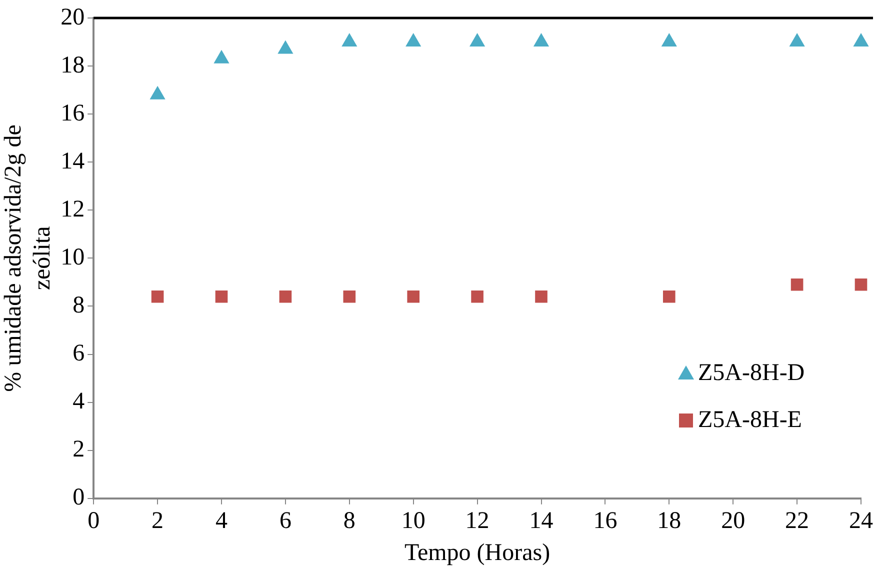 Image resolution: width=876 pixels, height=568 pixels. Describe the element at coordinates (413, 521) in the screenshot. I see `x-tick-label: 10` at that location.